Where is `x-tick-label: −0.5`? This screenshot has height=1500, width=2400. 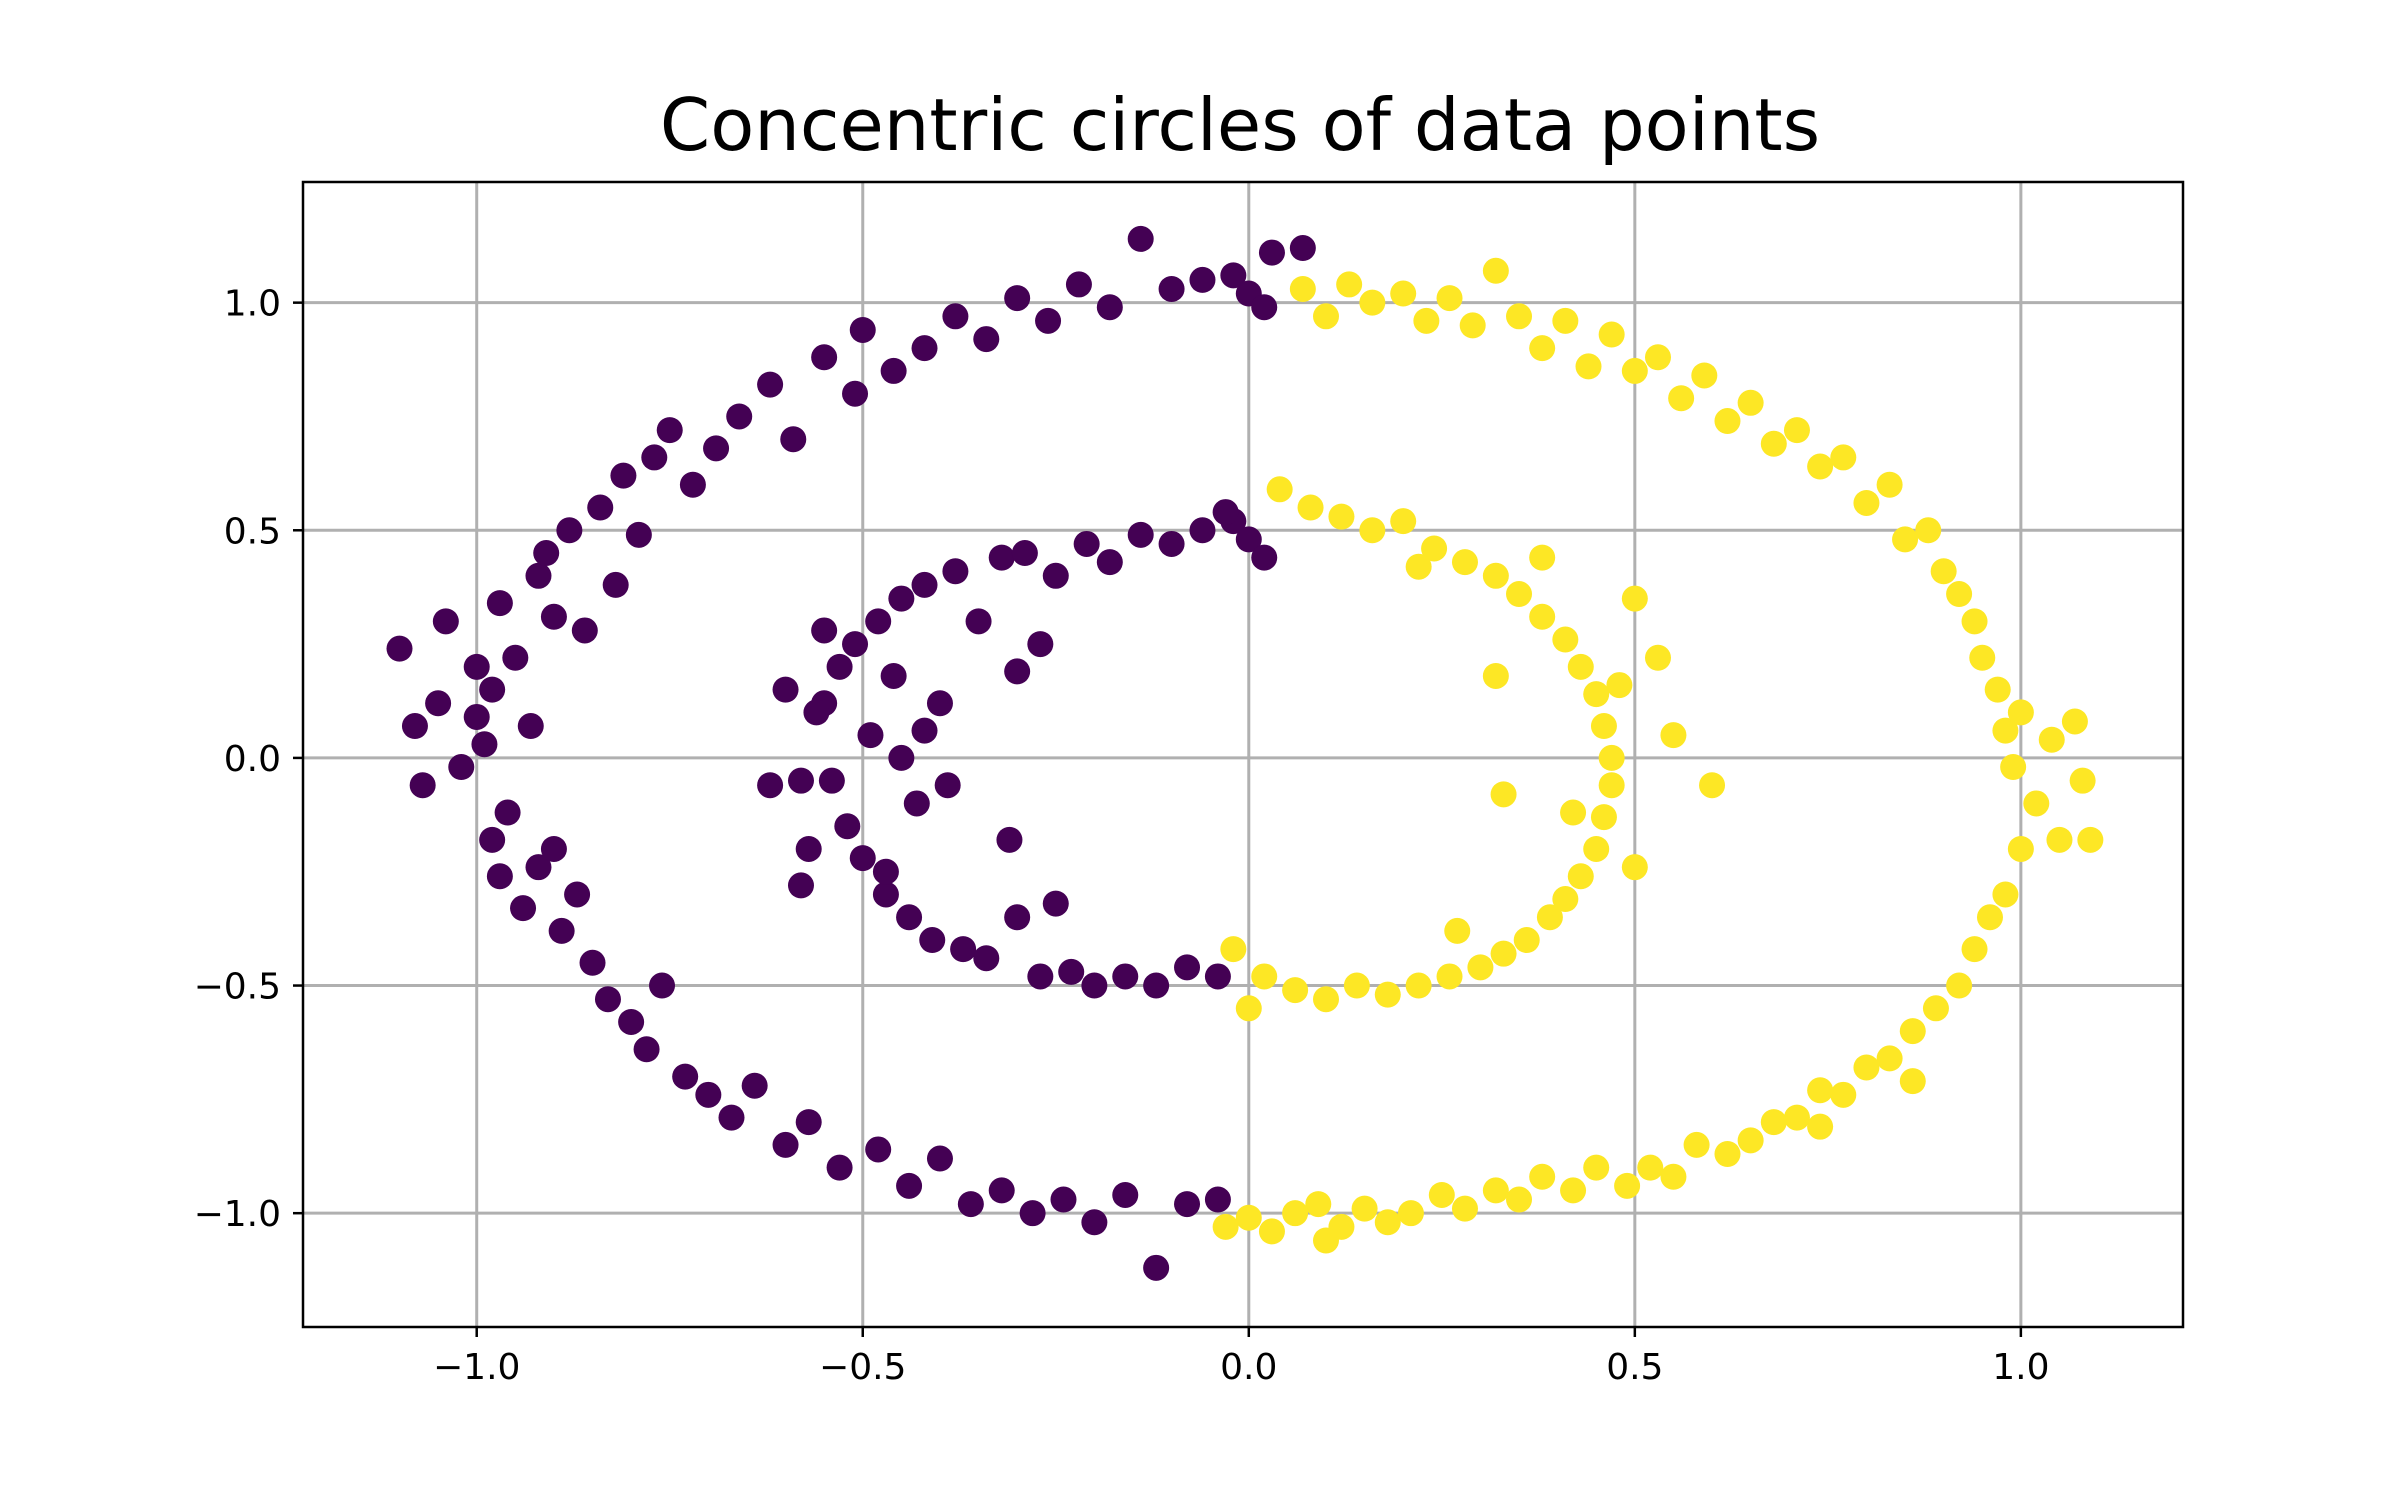 x-tick-label: −0.5 is located at coordinates (862, 1367).